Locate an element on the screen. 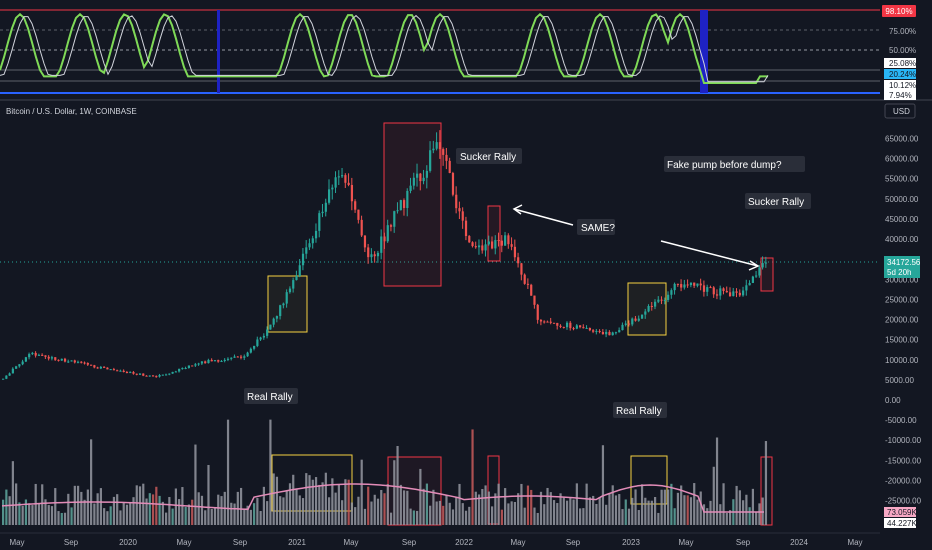  price-tick: -15000.00 is located at coordinates (903, 460).